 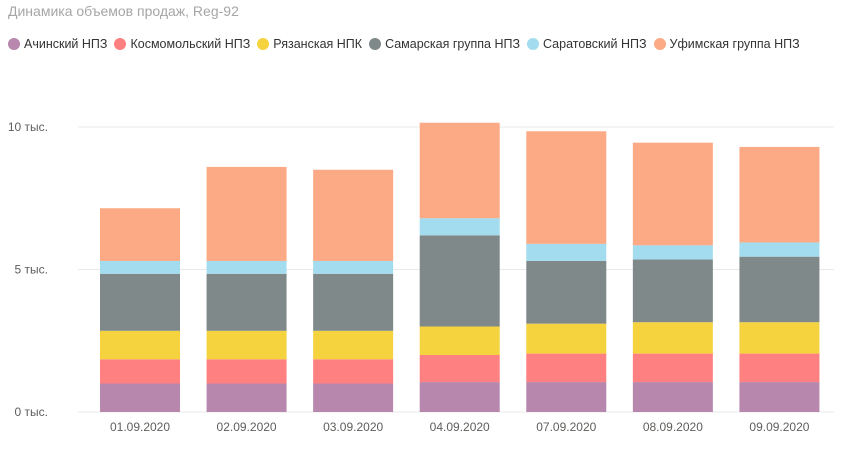 What do you see at coordinates (31, 412) in the screenshot?
I see `y-tick-label: 0 тыс.` at bounding box center [31, 412].